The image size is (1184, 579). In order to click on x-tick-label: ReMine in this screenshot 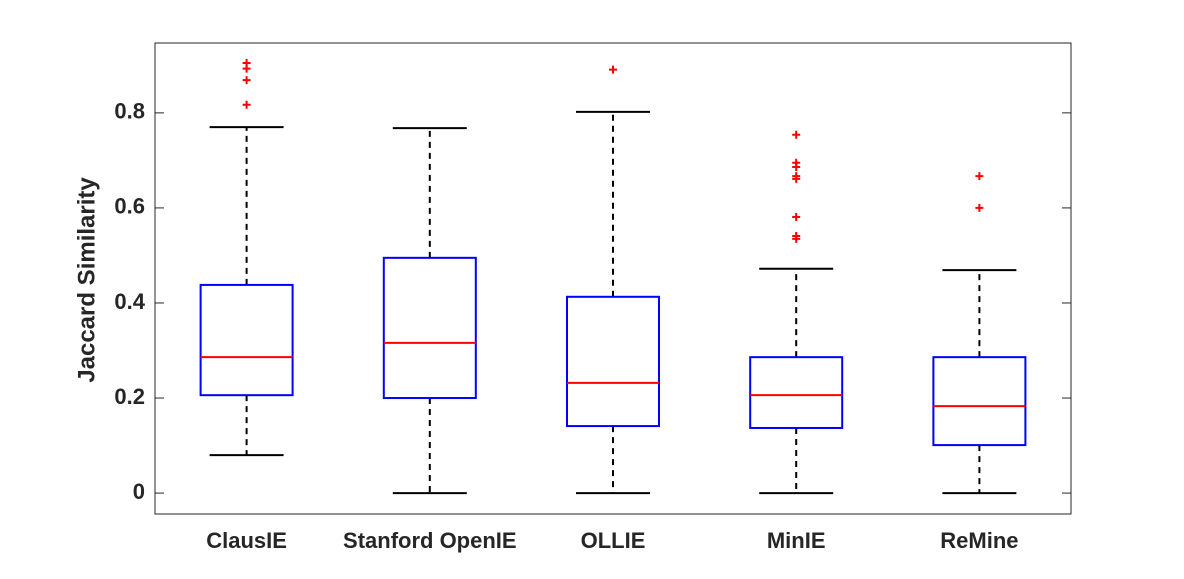, I will do `click(979, 540)`.